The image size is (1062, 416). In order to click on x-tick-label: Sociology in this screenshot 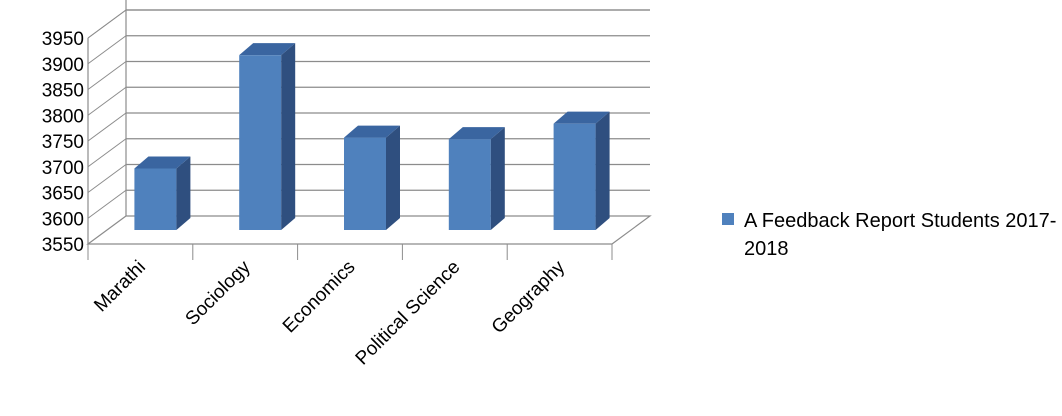, I will do `click(218, 292)`.